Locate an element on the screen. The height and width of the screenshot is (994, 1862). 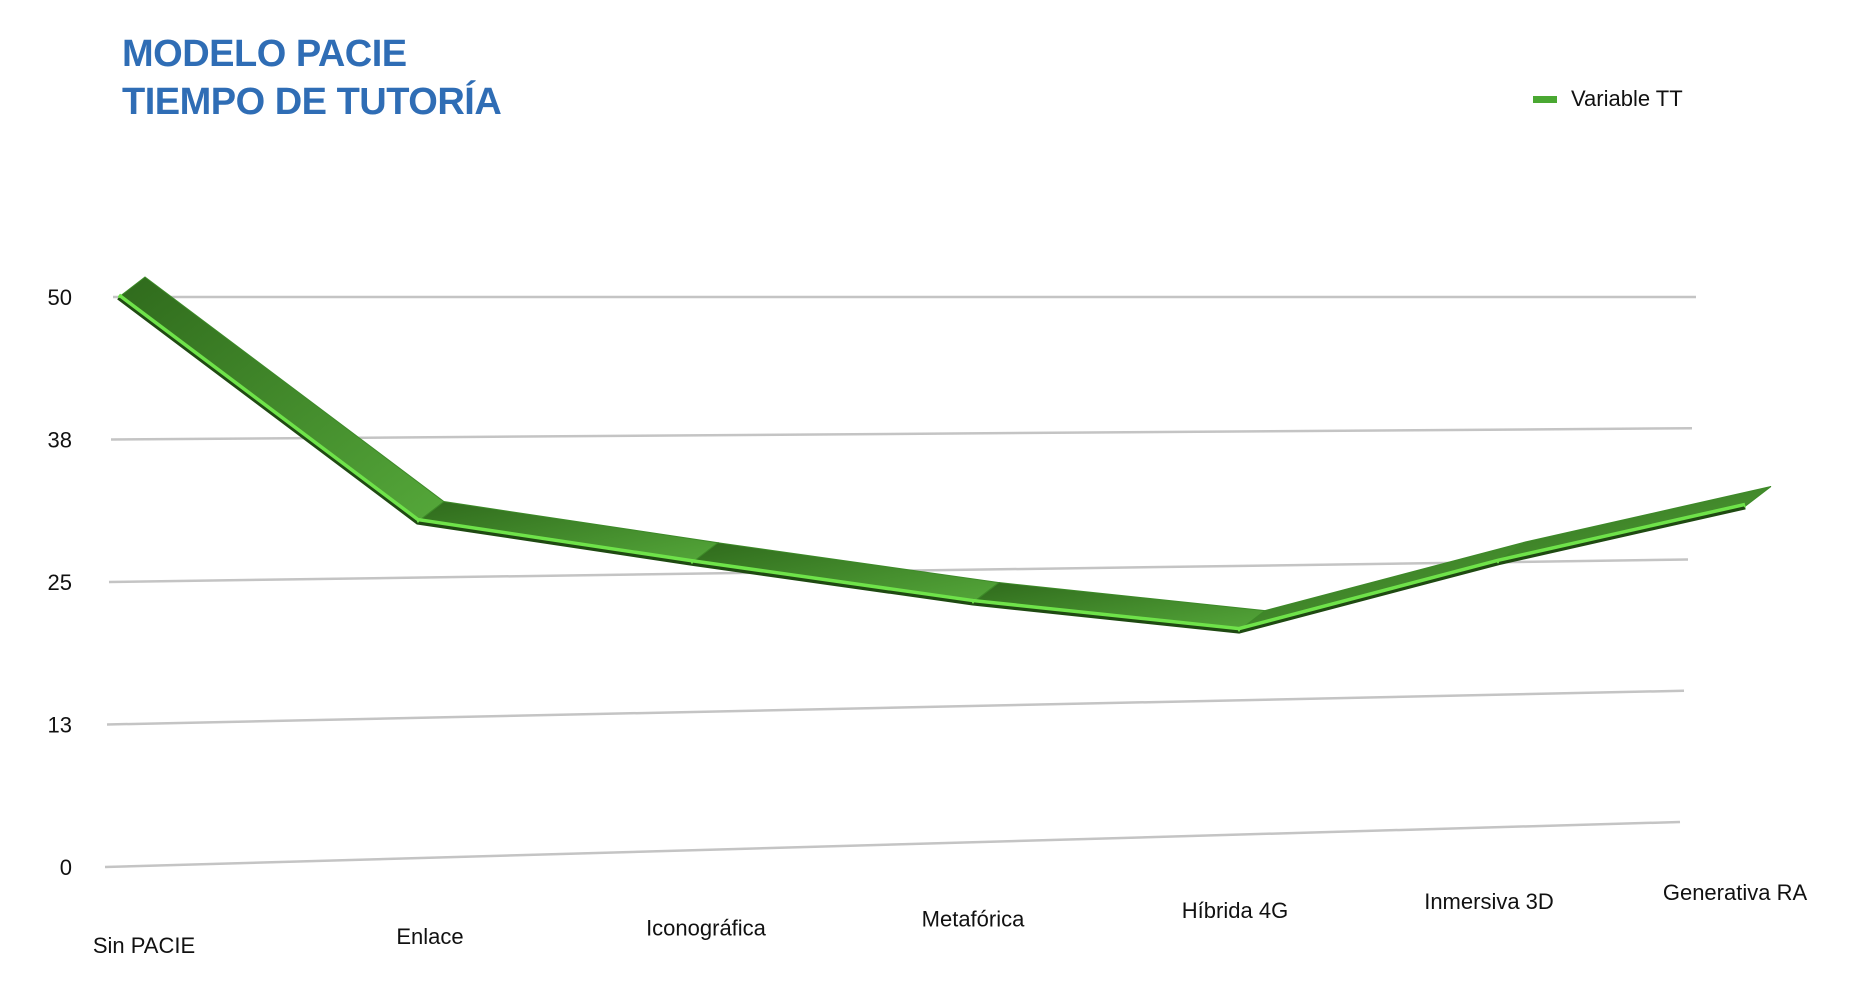
legend-label: Variable TT is located at coordinates (1627, 98).